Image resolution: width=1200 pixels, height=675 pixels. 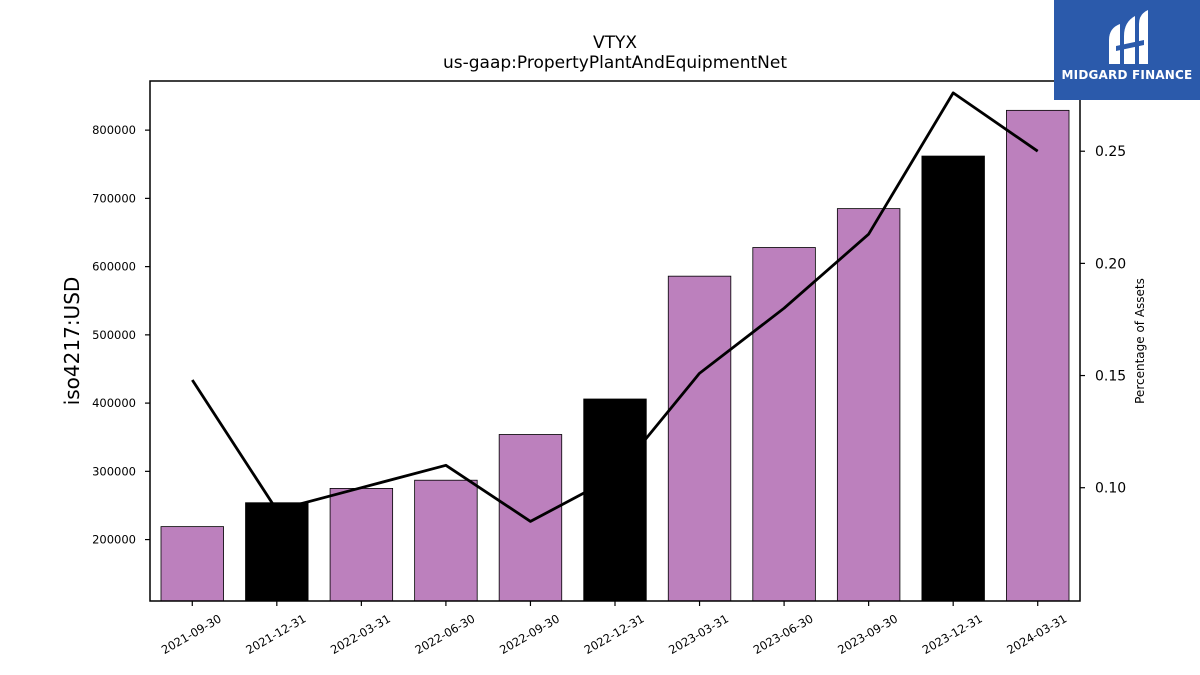 What do you see at coordinates (867, 634) in the screenshot?
I see `x-tick-label: 2023-09-30` at bounding box center [867, 634].